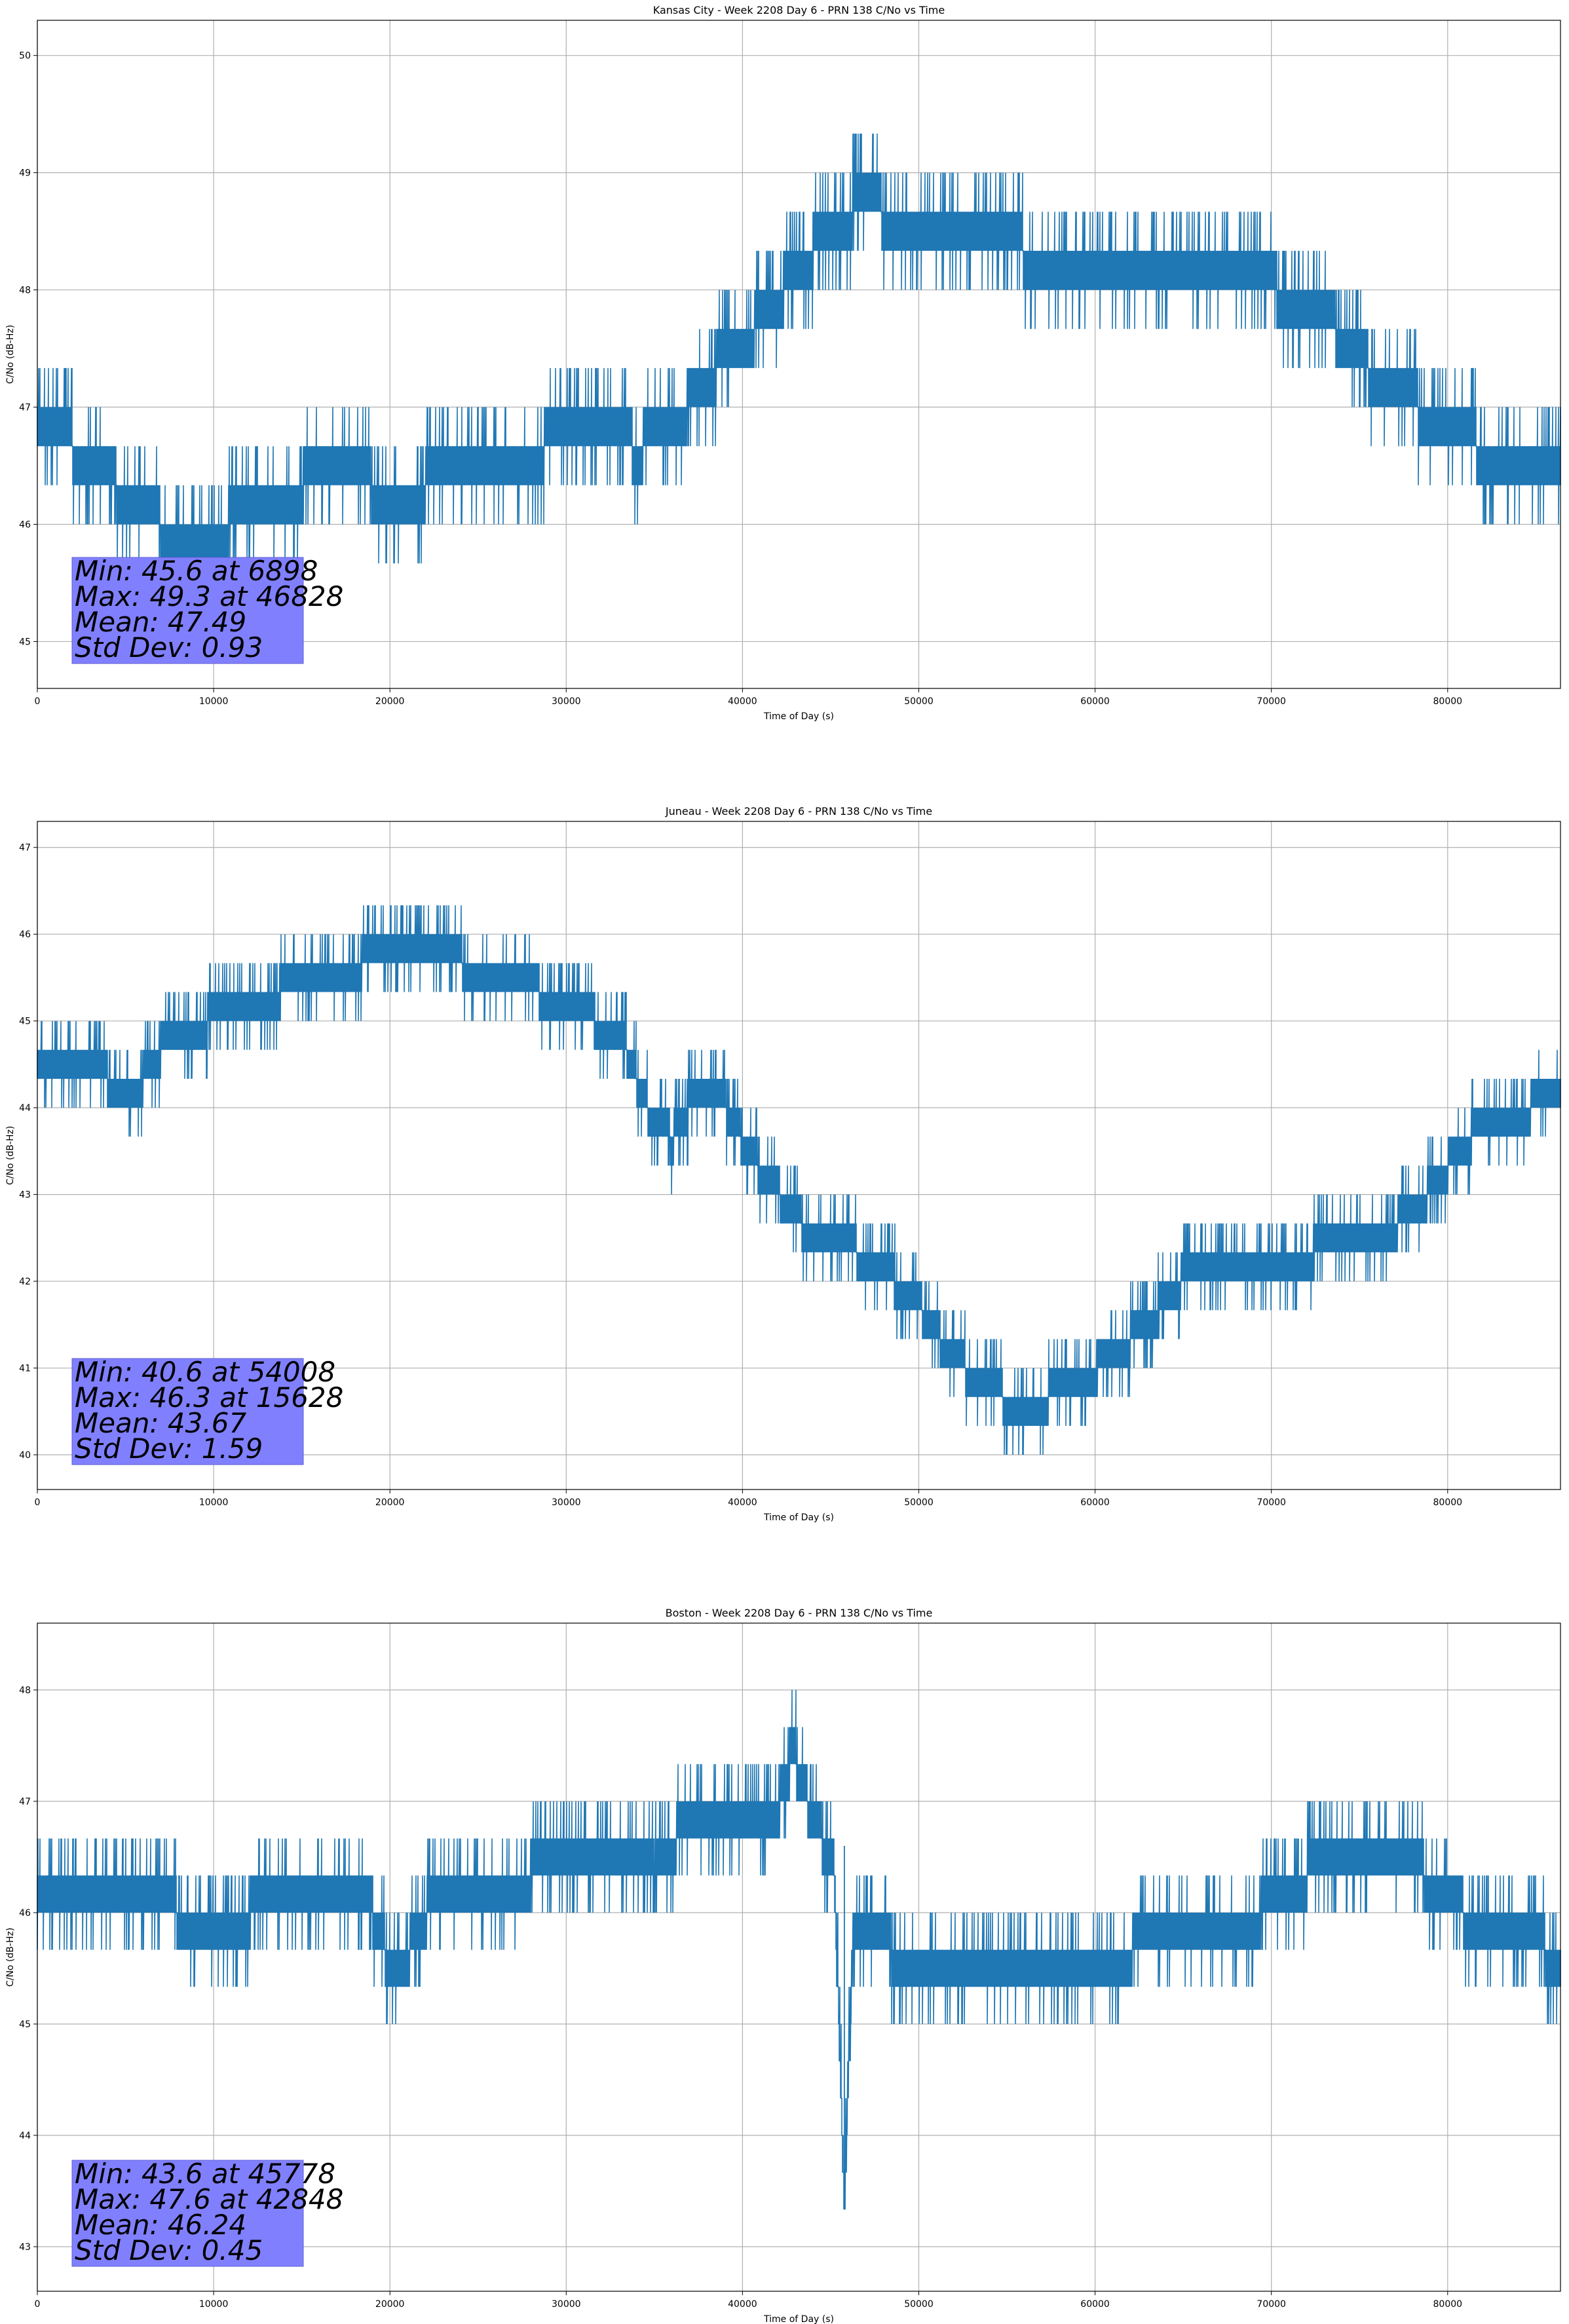  I want to click on stats-line: Min: 45.6 at 6898, so click(196, 571).